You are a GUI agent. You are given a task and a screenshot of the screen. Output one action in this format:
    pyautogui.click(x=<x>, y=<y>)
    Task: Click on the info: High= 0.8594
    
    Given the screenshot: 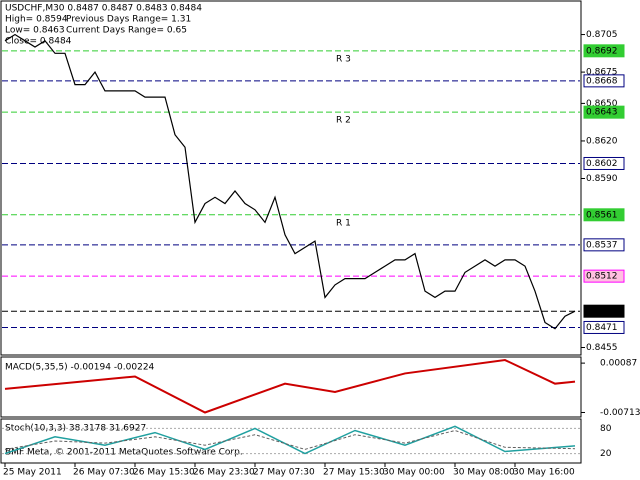 What is the action you would take?
    pyautogui.click(x=36, y=20)
    